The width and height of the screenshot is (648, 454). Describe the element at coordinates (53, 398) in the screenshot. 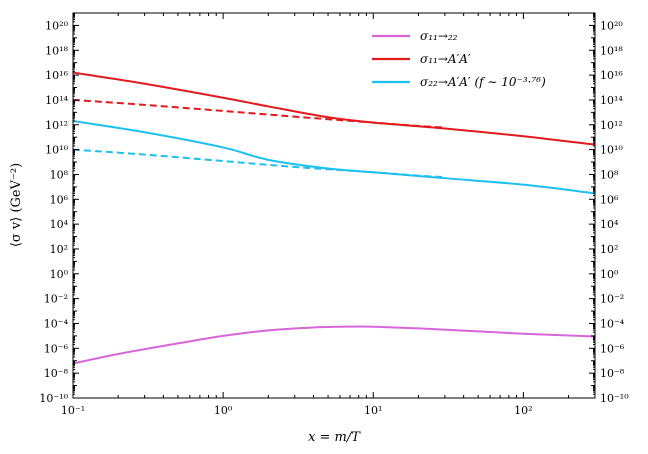

I see `y-tick-label: 10⁻¹⁰` at that location.